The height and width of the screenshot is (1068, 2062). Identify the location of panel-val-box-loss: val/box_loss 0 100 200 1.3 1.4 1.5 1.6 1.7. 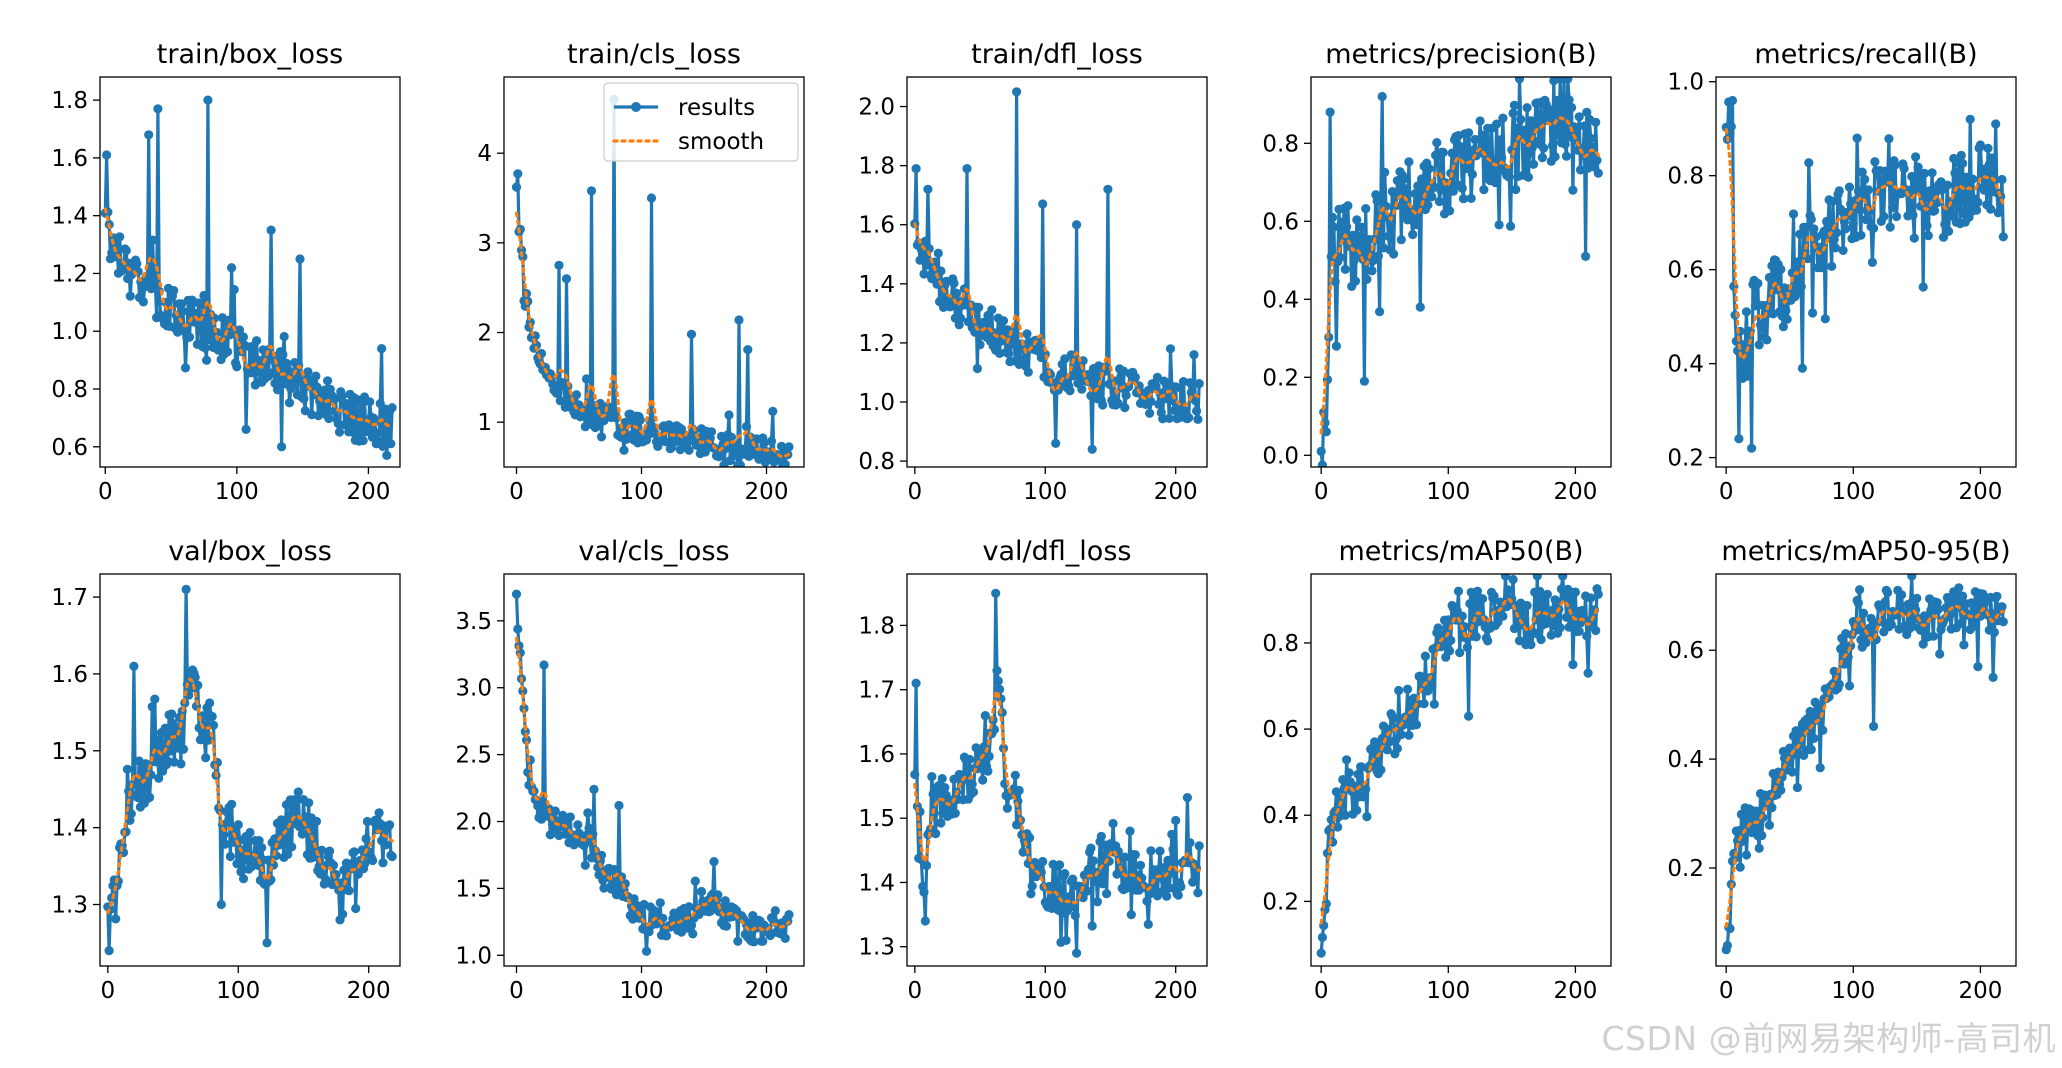
(226, 770).